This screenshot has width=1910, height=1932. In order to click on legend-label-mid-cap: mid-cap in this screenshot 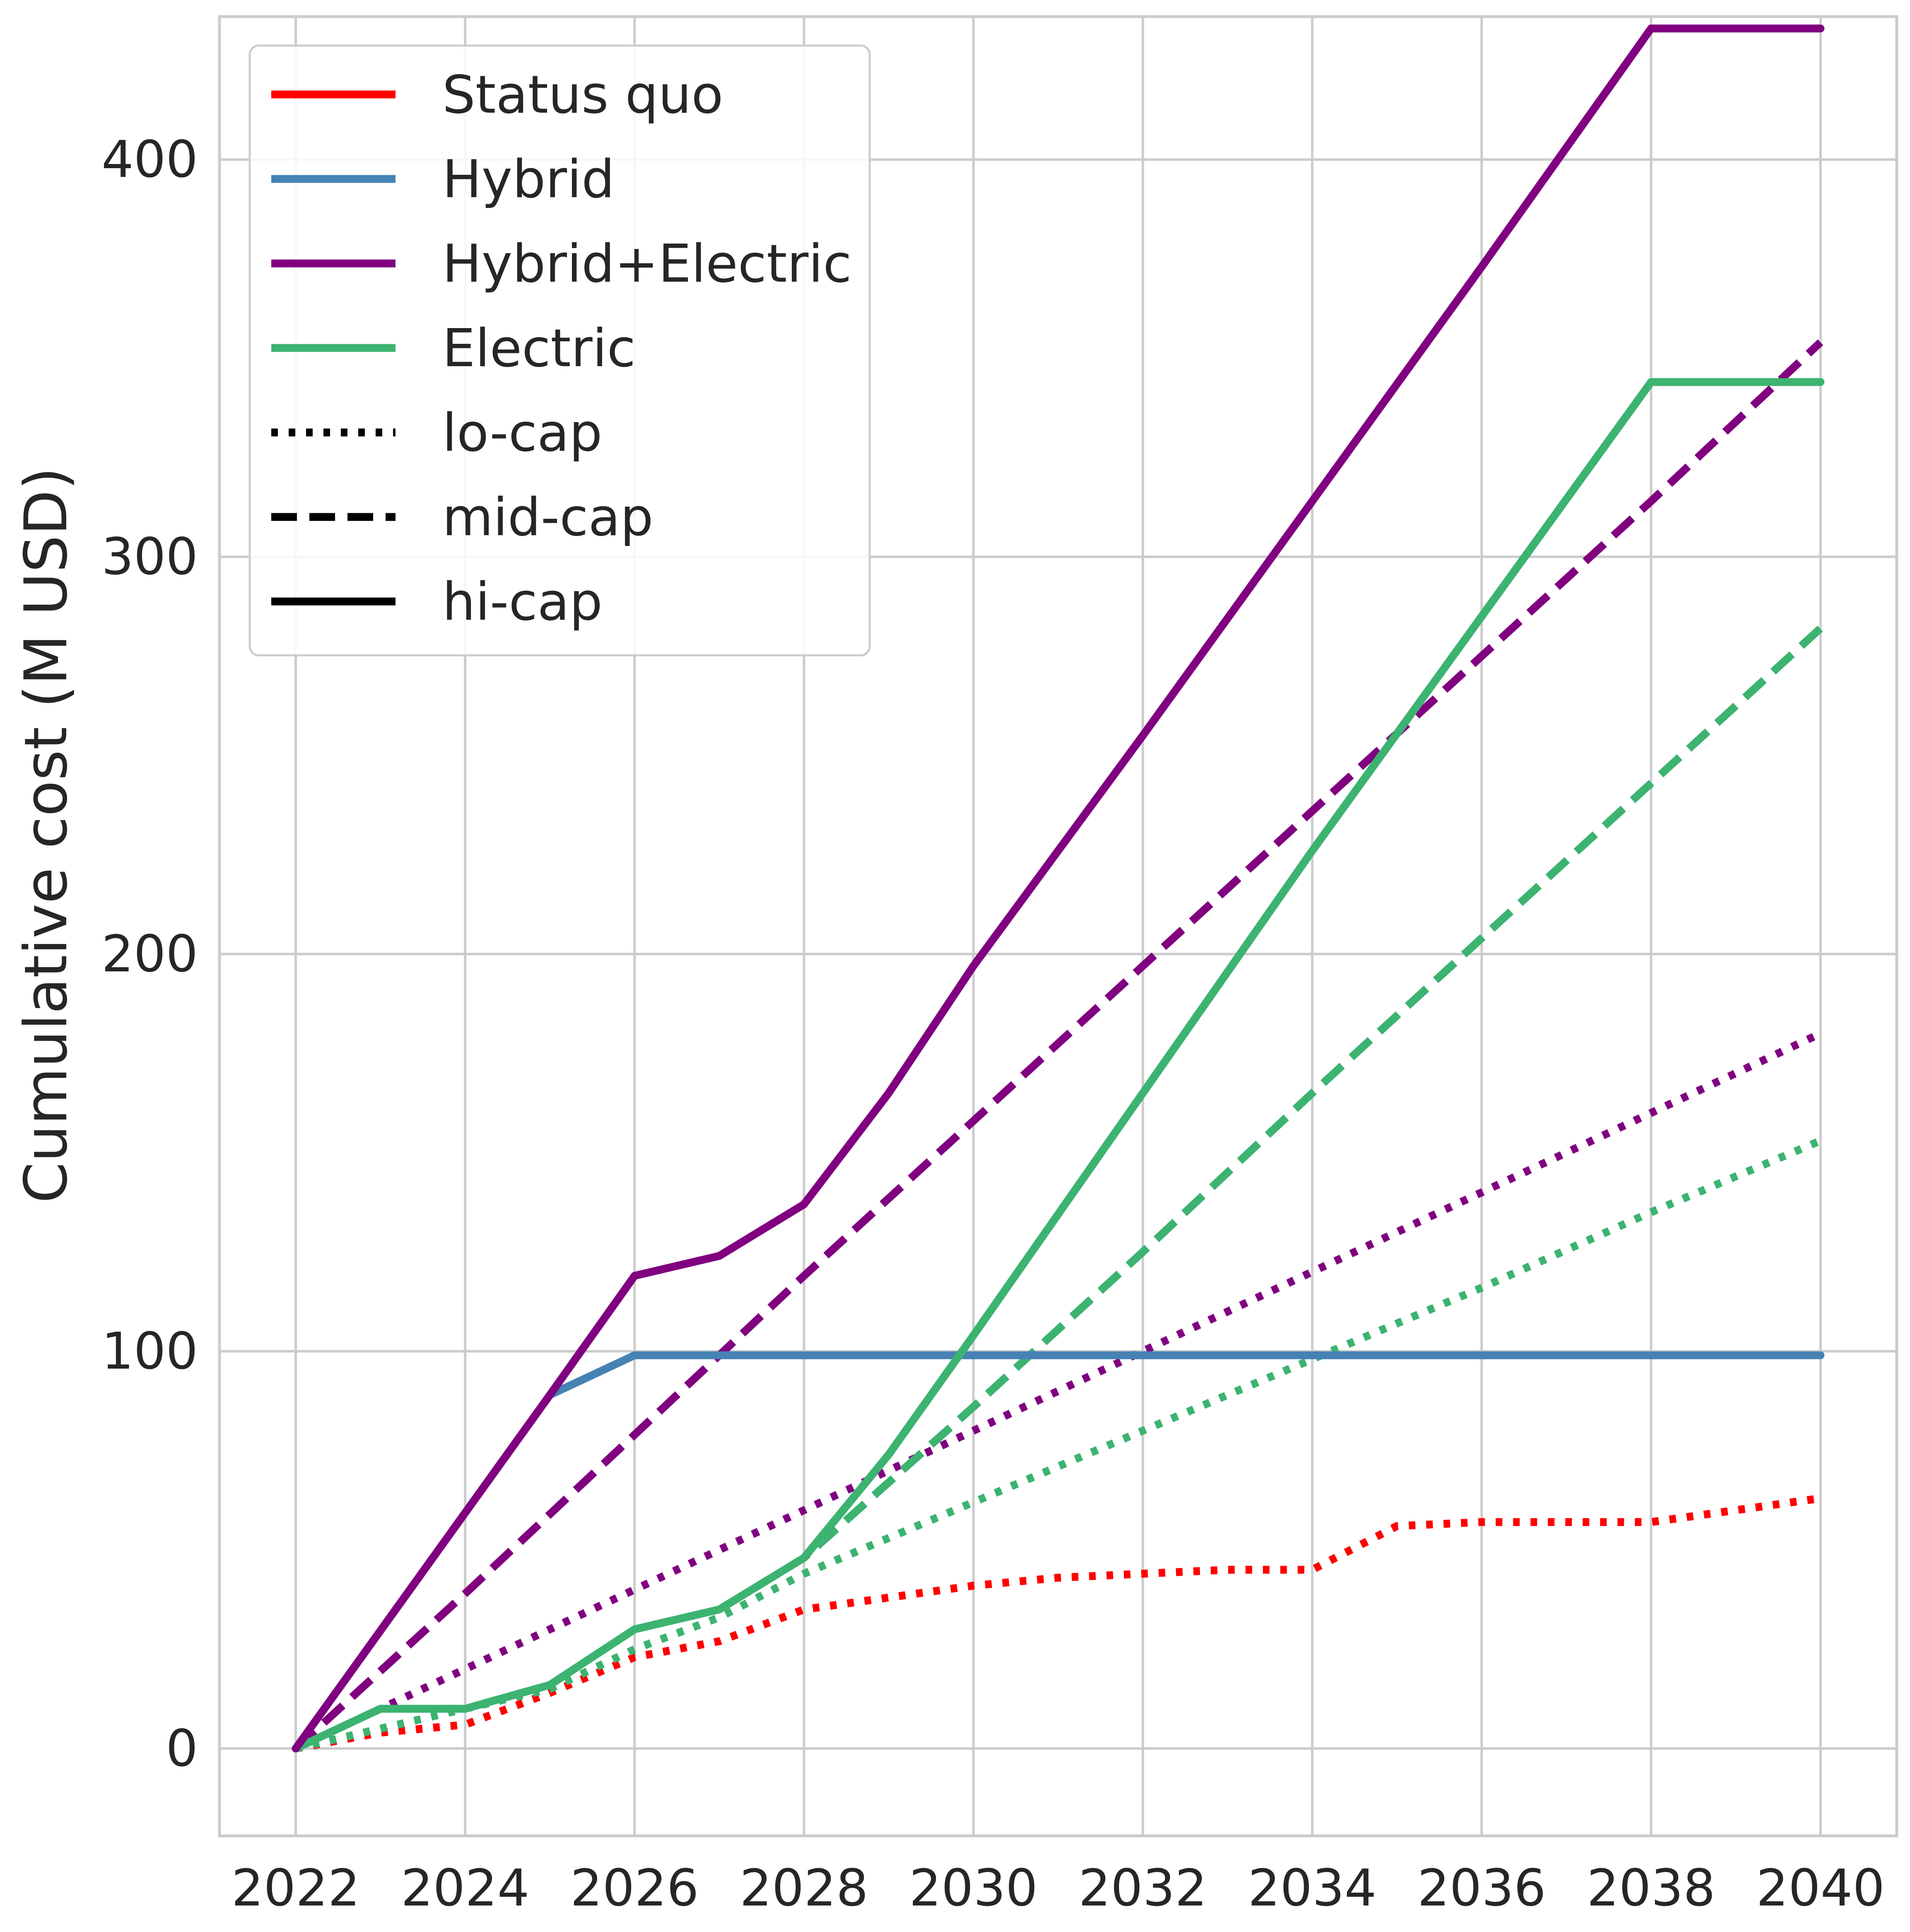, I will do `click(548, 518)`.